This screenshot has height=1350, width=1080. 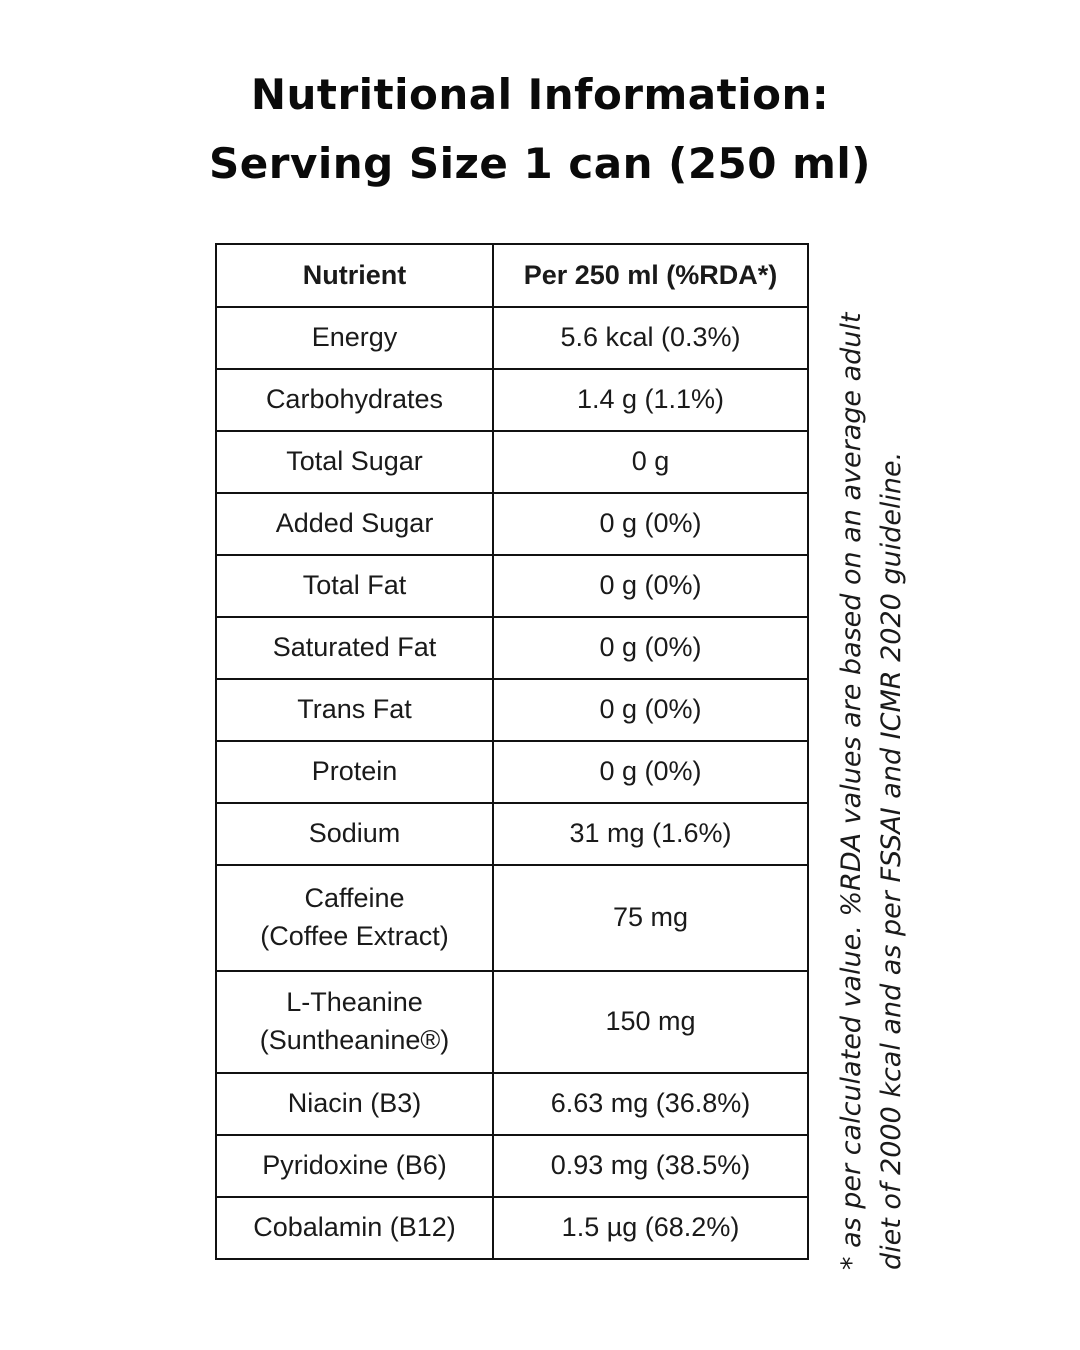 I want to click on nutrient-name: Total Fat, so click(x=354, y=586).